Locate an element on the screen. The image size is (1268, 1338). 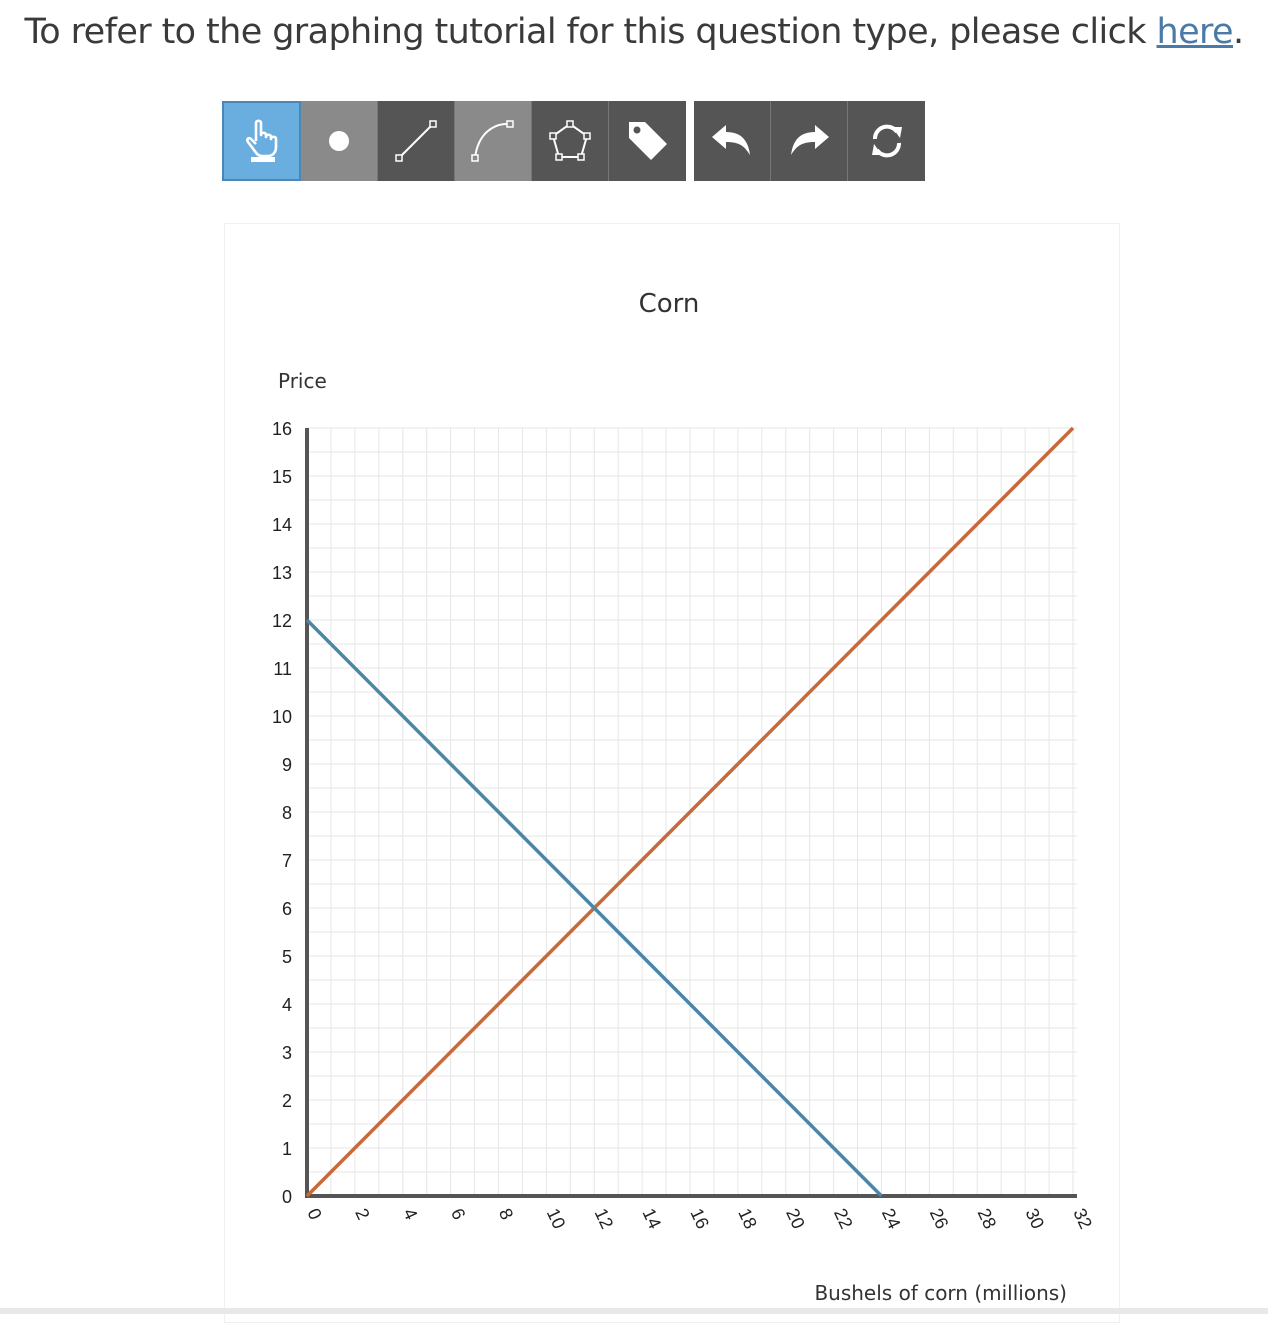
y-tick-label: 0 is located at coordinates (287, 1197).